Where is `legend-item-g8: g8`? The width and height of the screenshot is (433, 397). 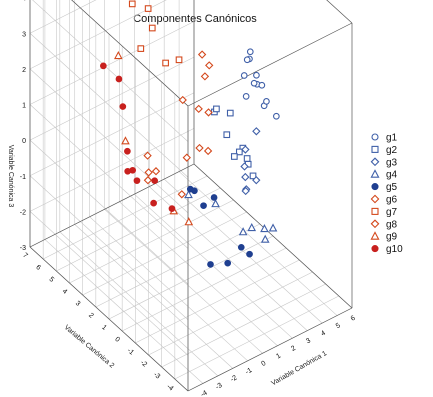 legend-item-g8: g8 is located at coordinates (384, 224).